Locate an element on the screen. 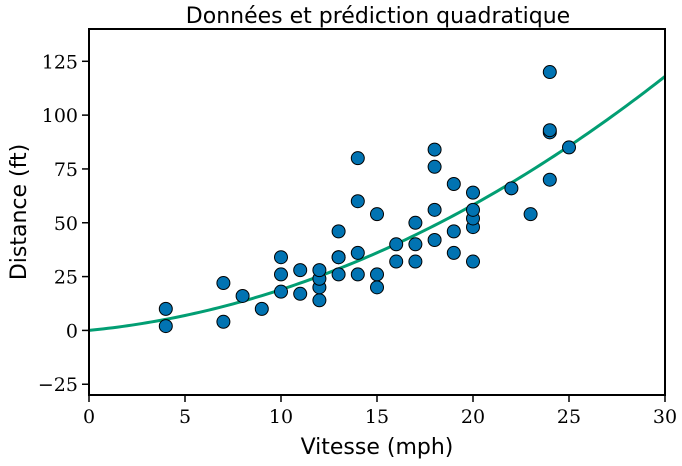  y-tick-label-1: 0 is located at coordinates (72, 331).